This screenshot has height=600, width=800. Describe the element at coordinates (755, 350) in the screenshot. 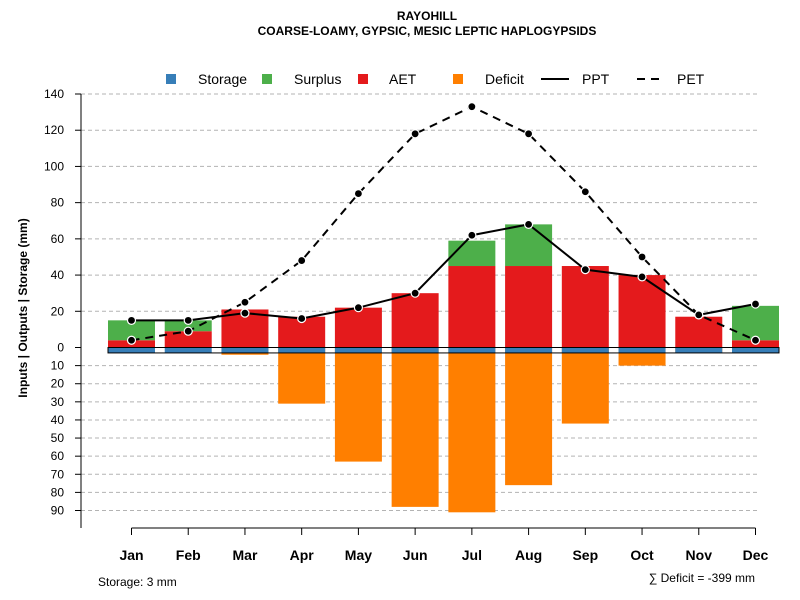

I see `storage-bar-dec` at that location.